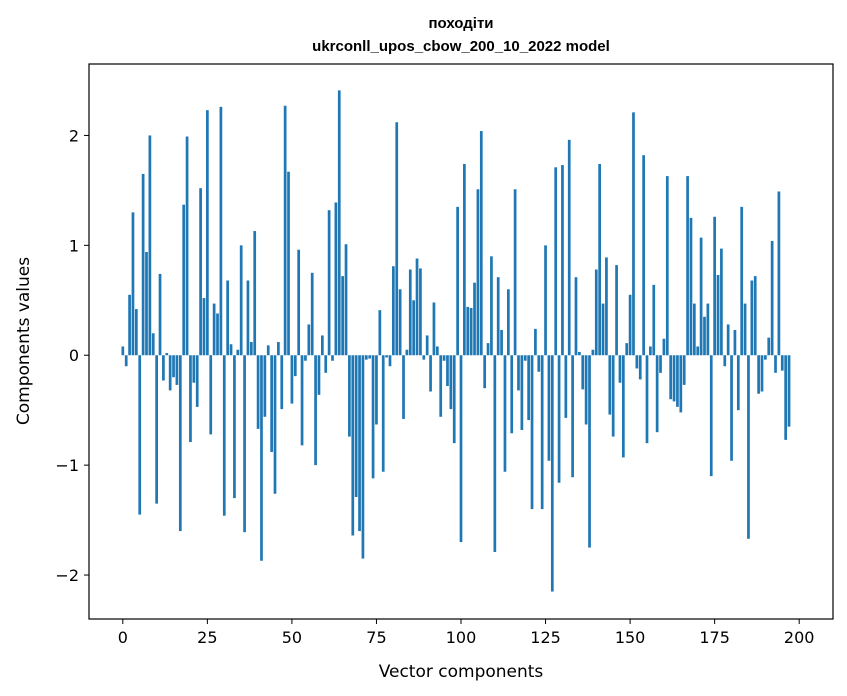 The image size is (847, 696). I want to click on y-tick-label: −1, so click(67, 465).